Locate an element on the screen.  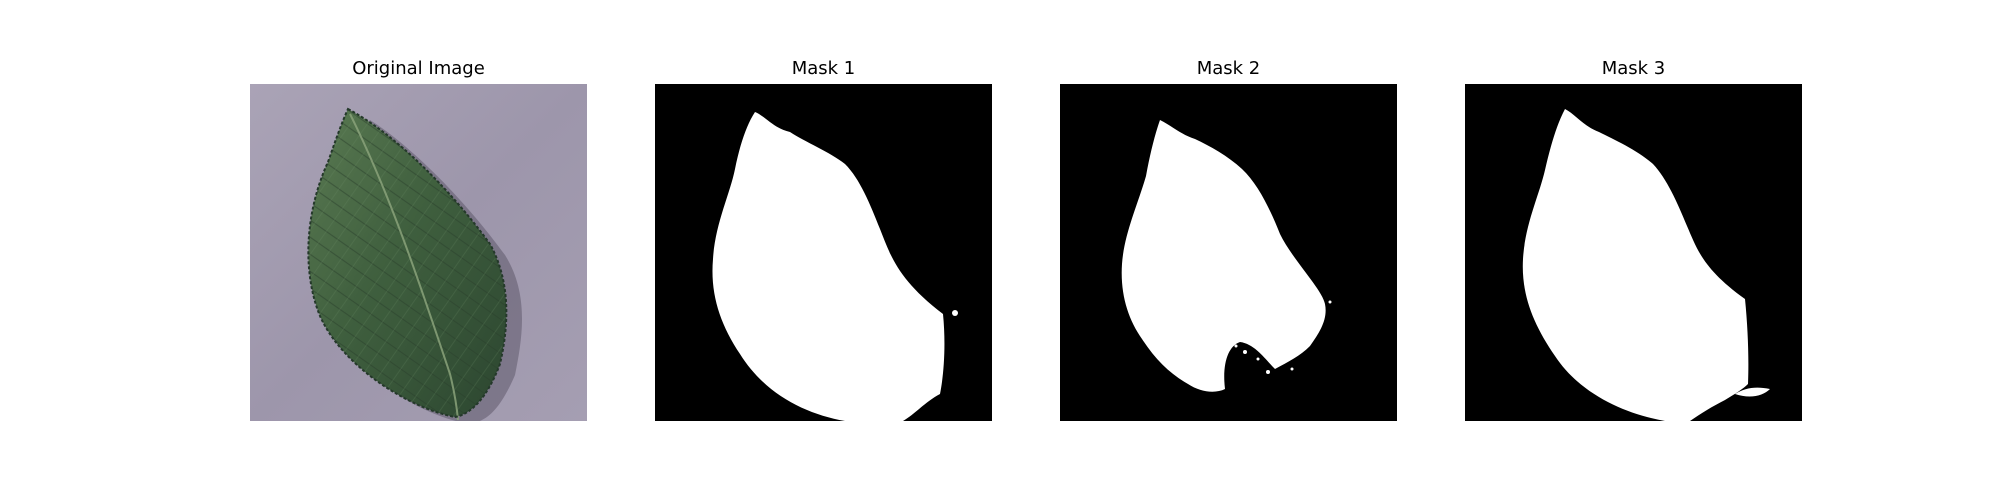
panel-title: Mask 3 is located at coordinates (1633, 68).